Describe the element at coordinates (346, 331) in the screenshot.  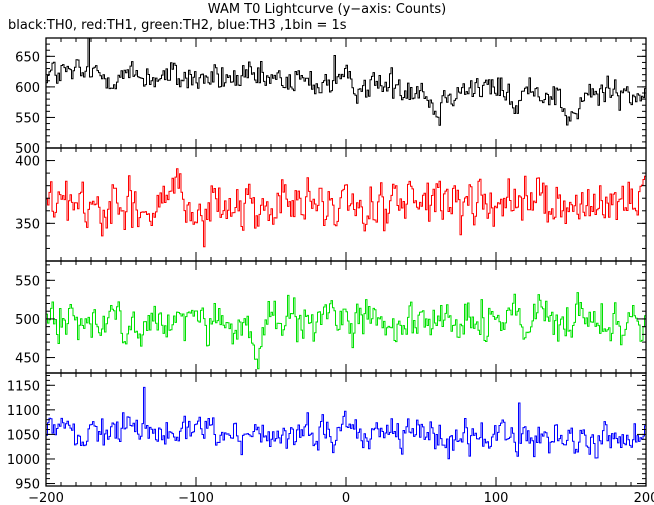
I see `series-line-th2` at that location.